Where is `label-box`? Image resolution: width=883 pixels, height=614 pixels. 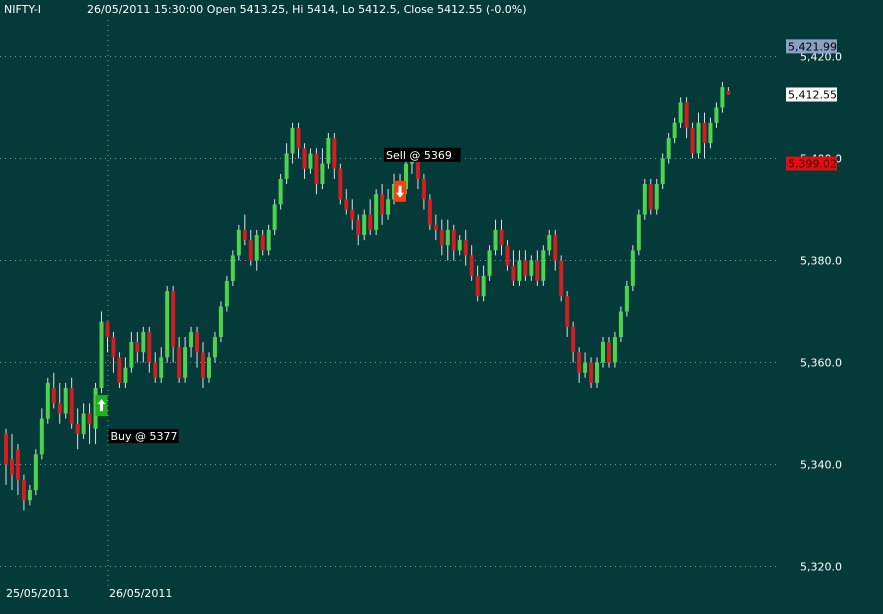 label-box is located at coordinates (143, 436).